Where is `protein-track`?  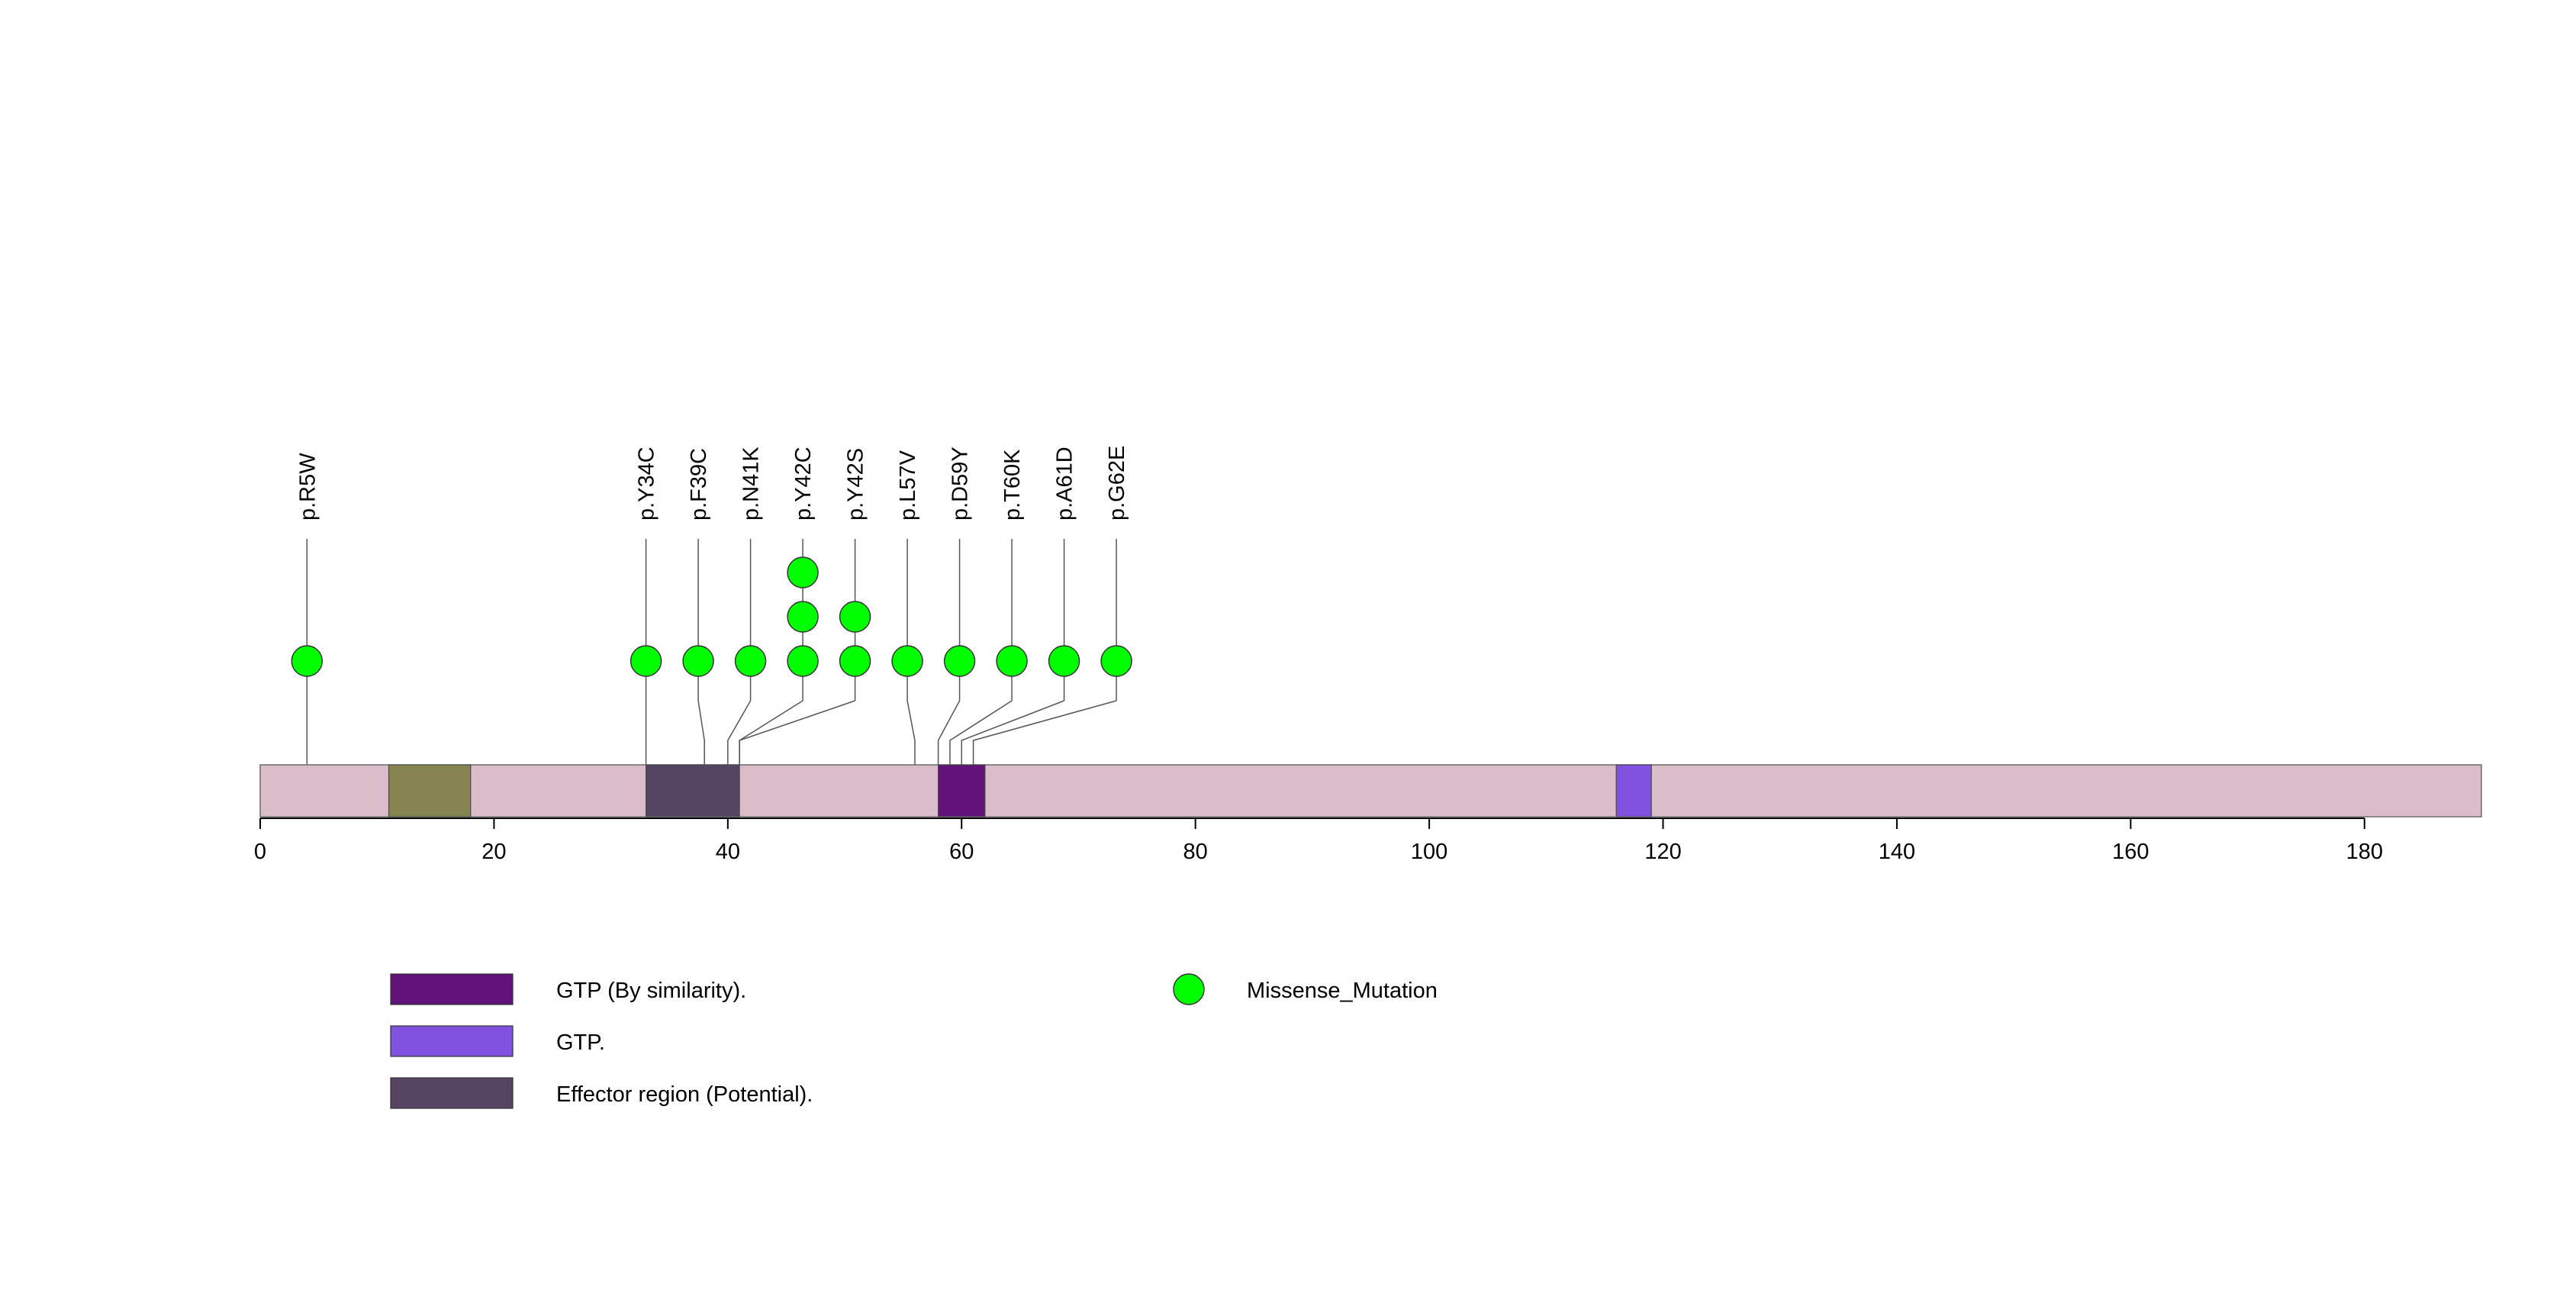 protein-track is located at coordinates (1370, 791).